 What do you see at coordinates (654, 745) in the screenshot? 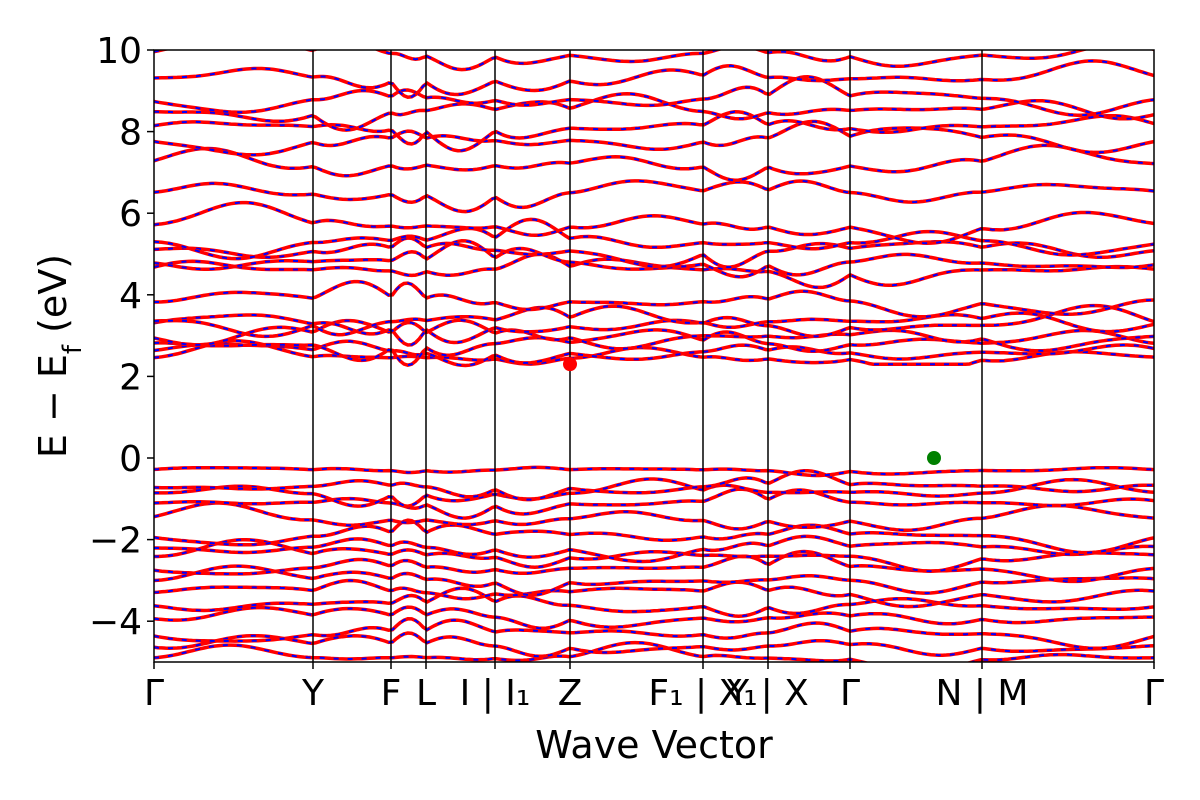
I see `x-axis-label: Wave Vector` at bounding box center [654, 745].